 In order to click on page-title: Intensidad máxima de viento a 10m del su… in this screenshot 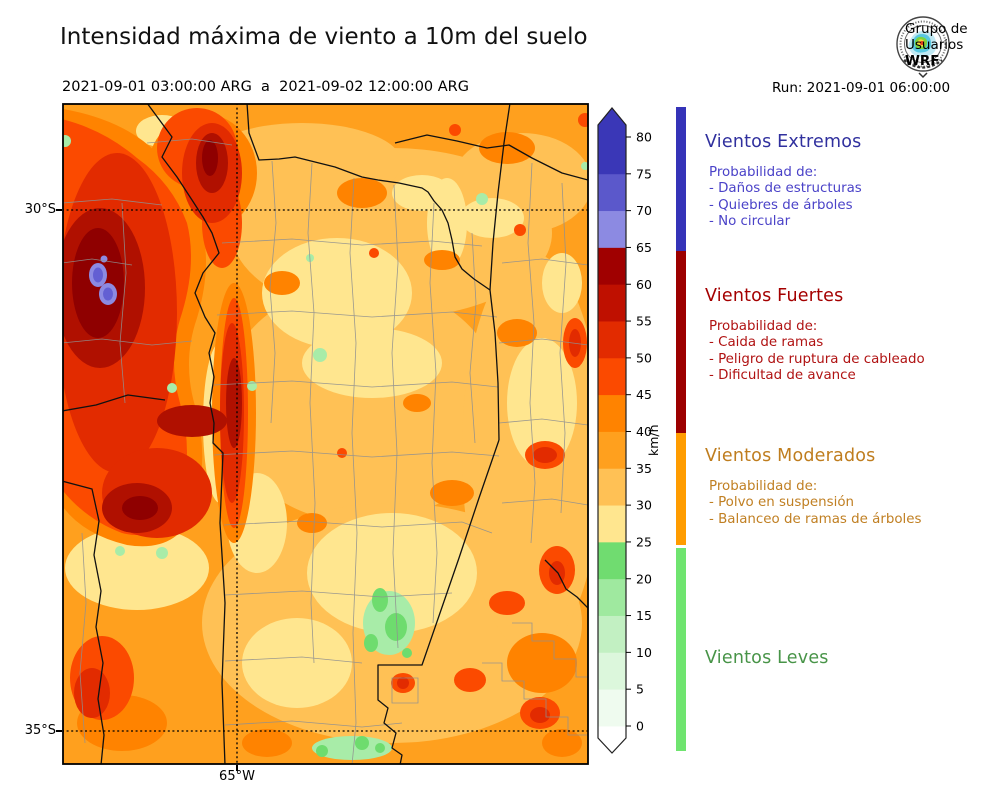, I will do `click(324, 37)`.